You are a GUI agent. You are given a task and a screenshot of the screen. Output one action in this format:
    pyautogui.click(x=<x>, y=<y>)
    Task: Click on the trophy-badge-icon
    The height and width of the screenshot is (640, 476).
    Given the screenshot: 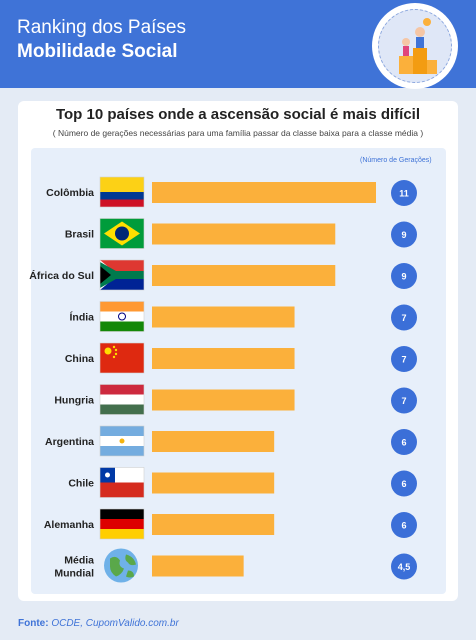 What is the action you would take?
    pyautogui.click(x=415, y=46)
    